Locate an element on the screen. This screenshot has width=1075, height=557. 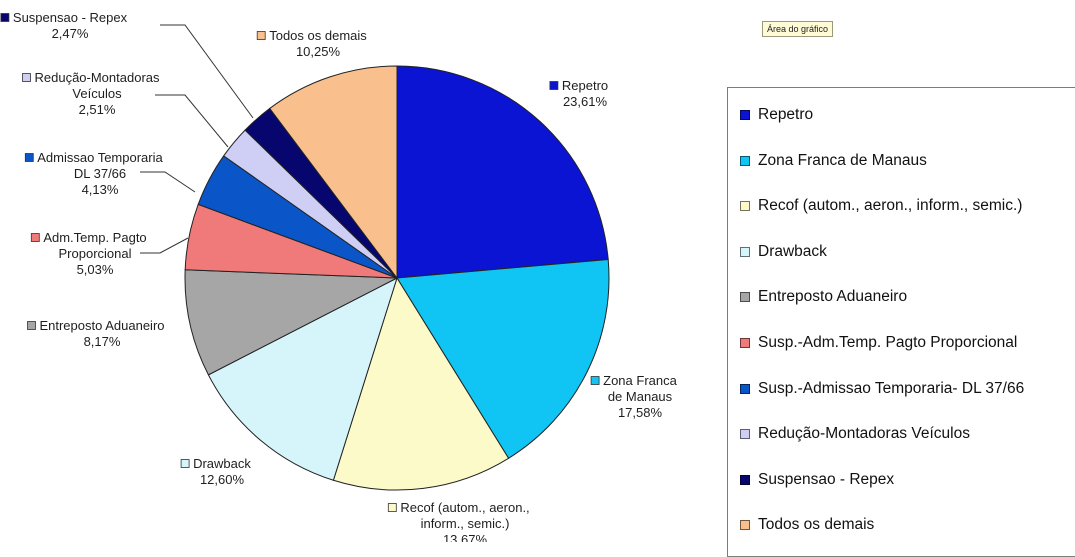
leader-lines is located at coordinates (197, 139).